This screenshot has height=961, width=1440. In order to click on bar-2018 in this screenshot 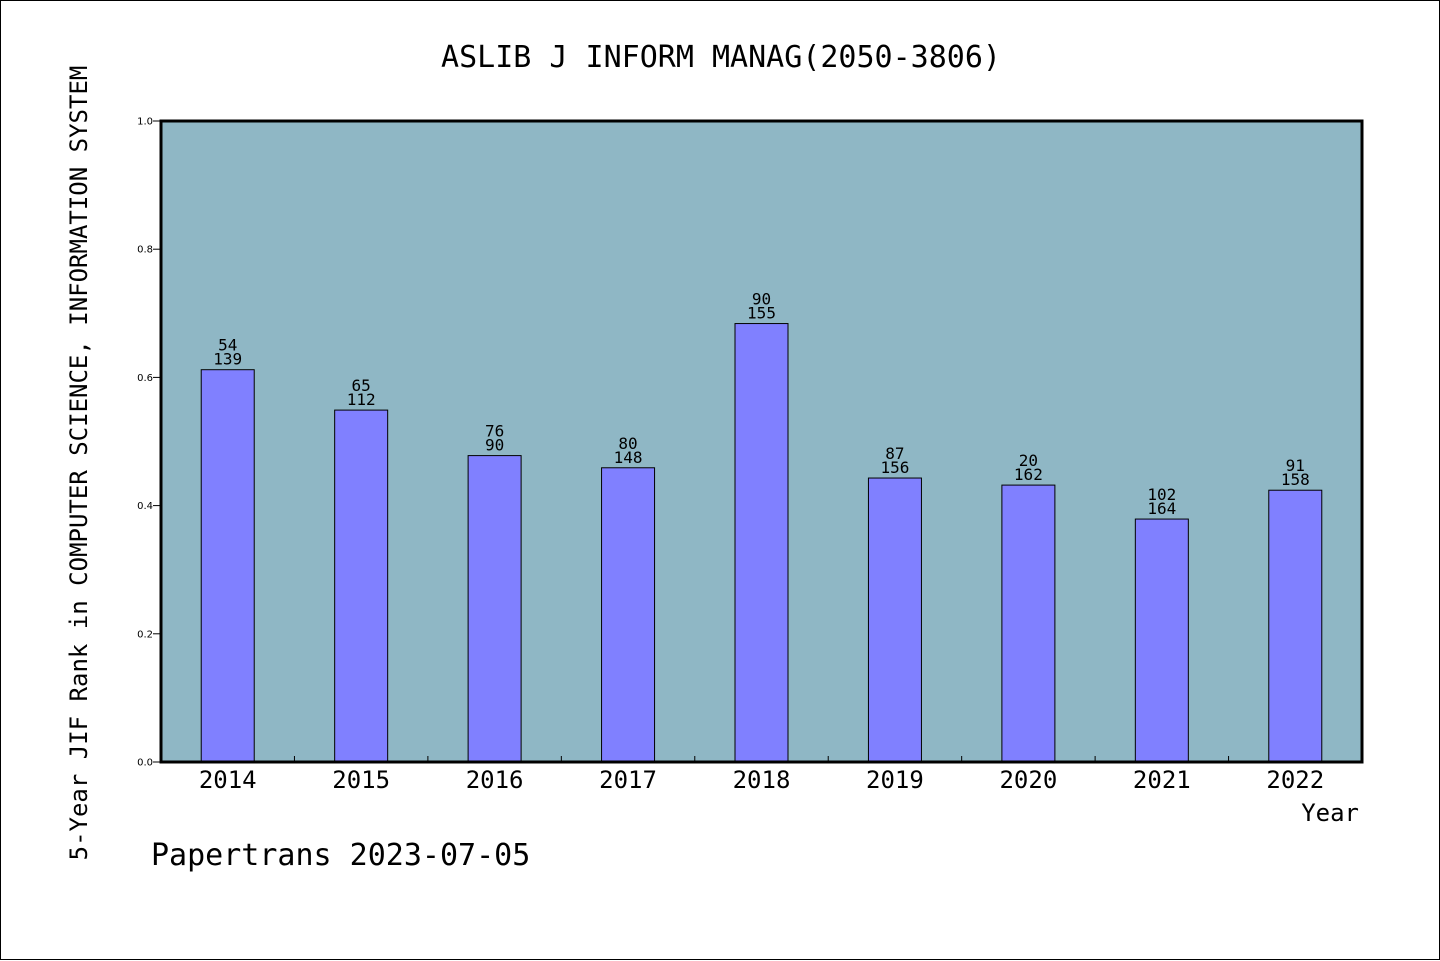, I will do `click(761, 543)`.